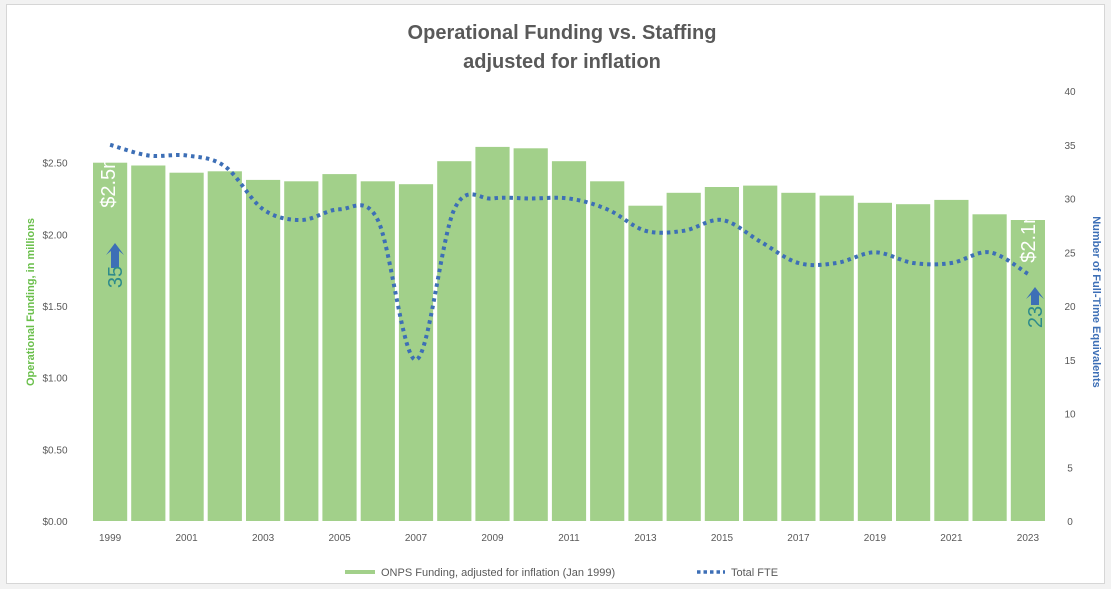 This screenshot has height=589, width=1111. Describe the element at coordinates (109, 180) in the screenshot. I see `start-funding-annotation: $2.5m` at that location.